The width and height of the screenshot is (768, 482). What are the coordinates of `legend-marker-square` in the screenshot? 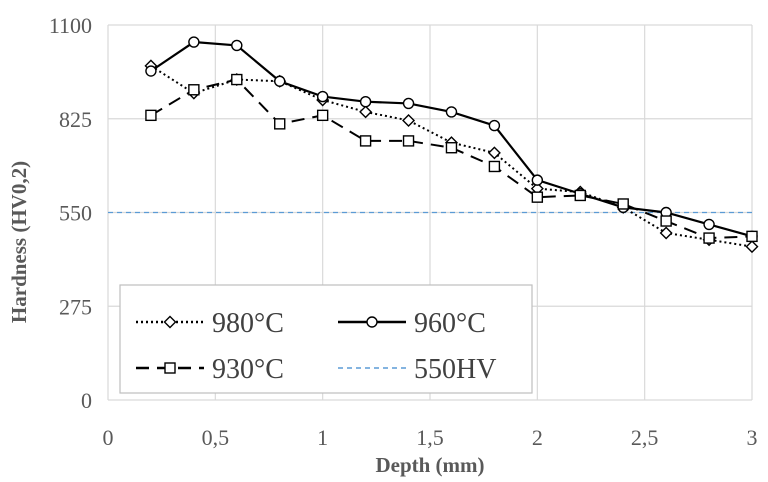 It's located at (170, 368).